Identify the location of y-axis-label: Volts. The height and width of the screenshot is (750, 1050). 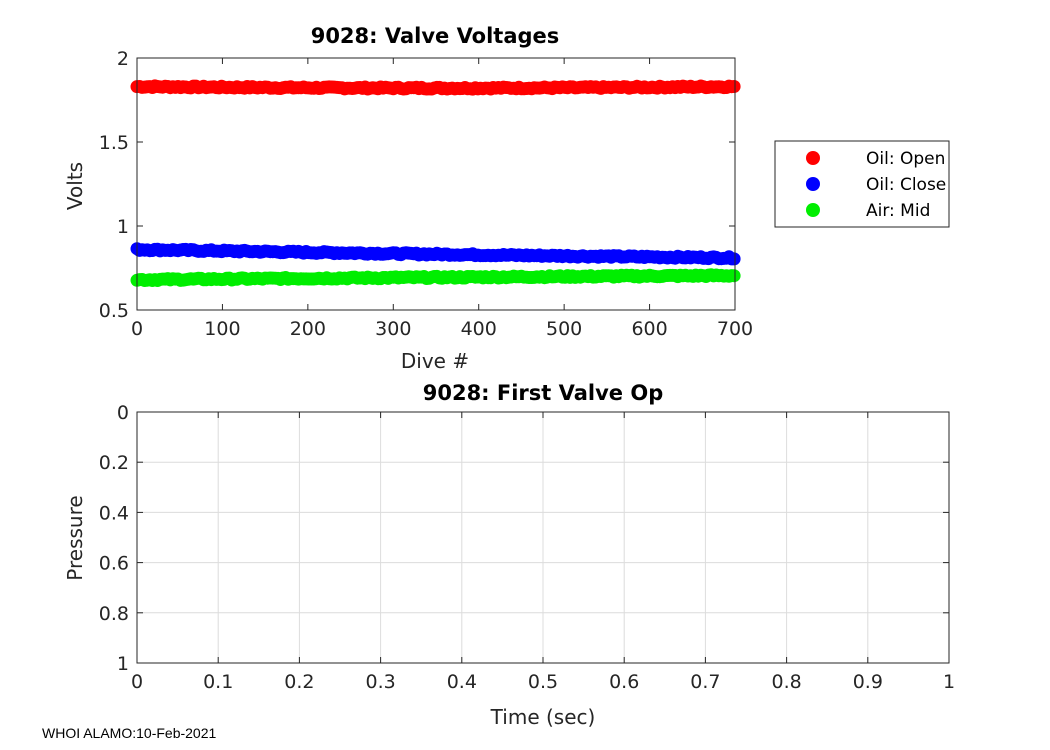
(75, 186).